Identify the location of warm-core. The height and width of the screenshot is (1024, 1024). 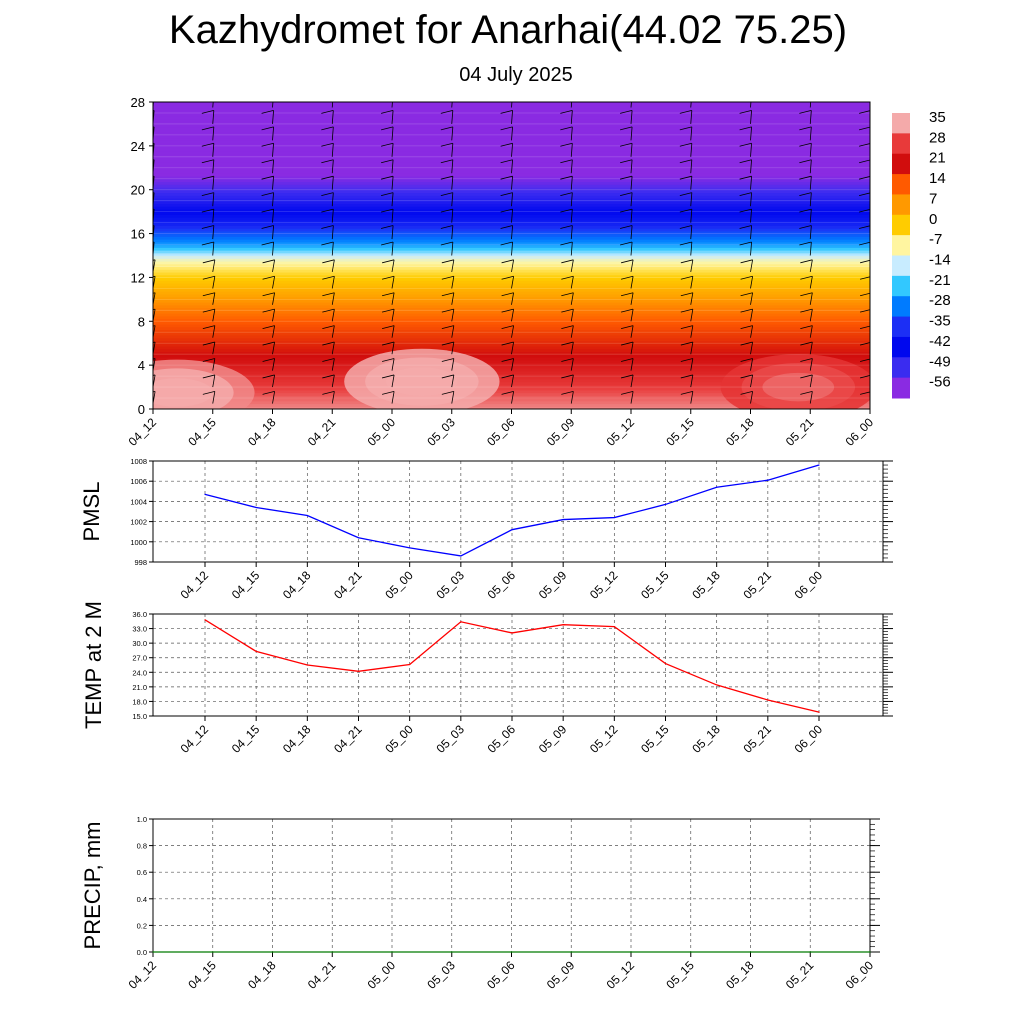
(183, 392).